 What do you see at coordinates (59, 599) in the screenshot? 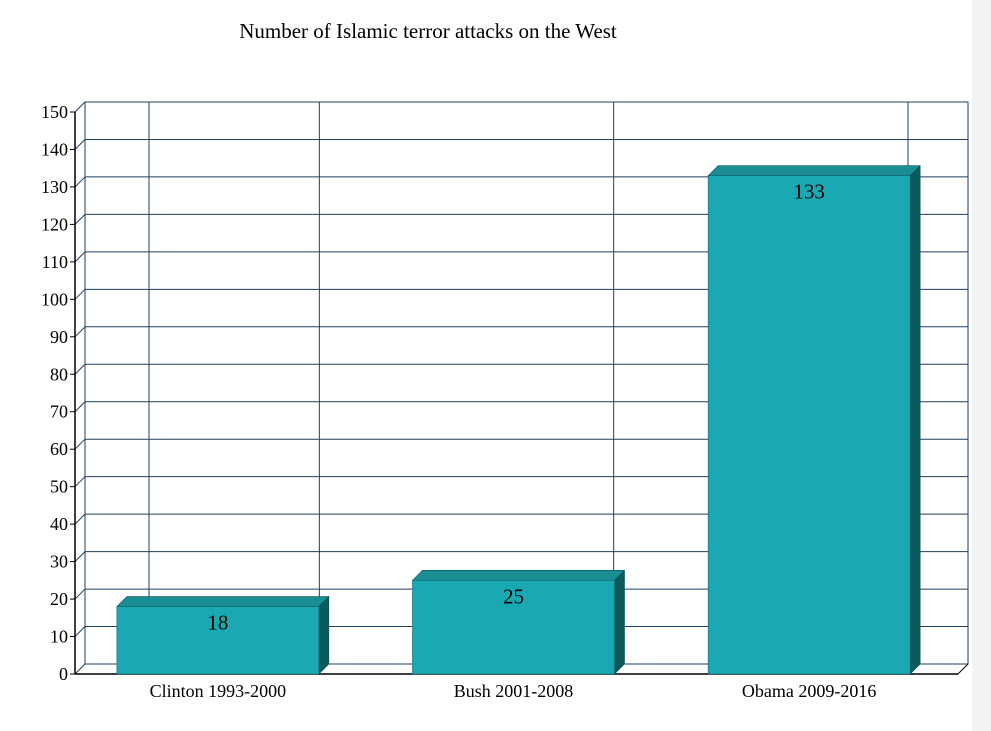
I see `y-tick-label: 20` at bounding box center [59, 599].